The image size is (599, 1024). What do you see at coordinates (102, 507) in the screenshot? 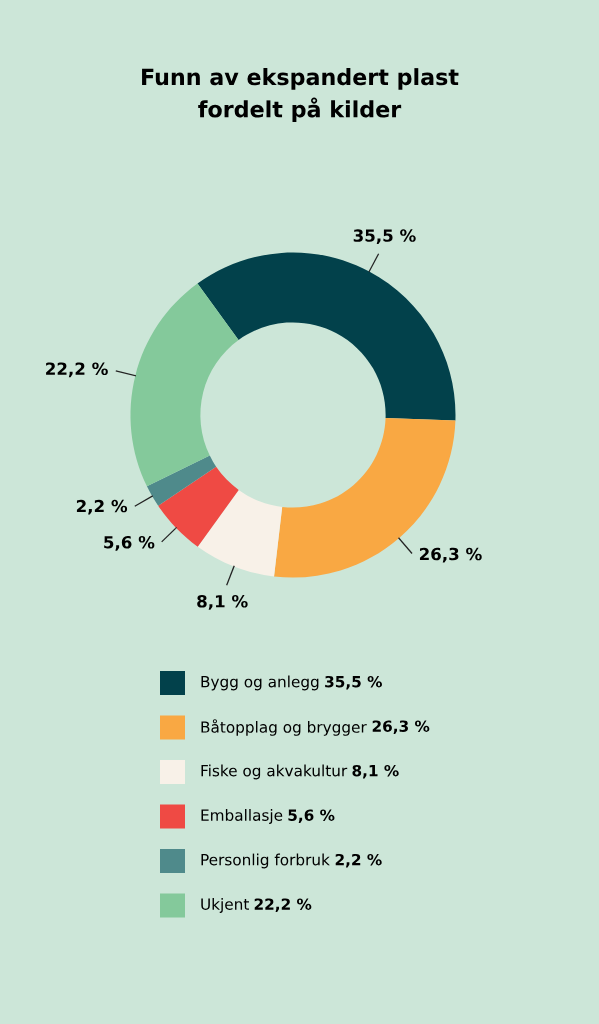
I see `data-label: 2,2 %` at bounding box center [102, 507].